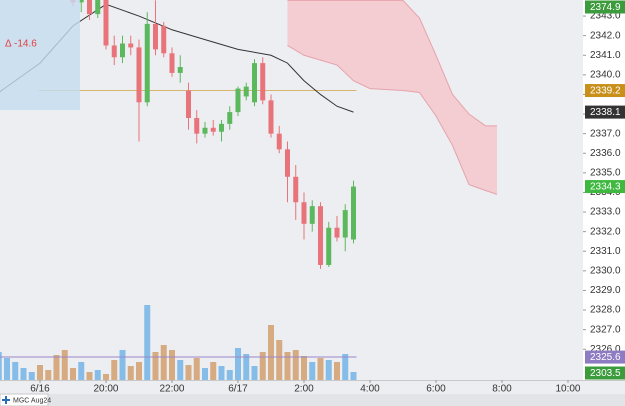 This screenshot has width=625, height=406. I want to click on x-tick-label: 6/17, so click(238, 389).